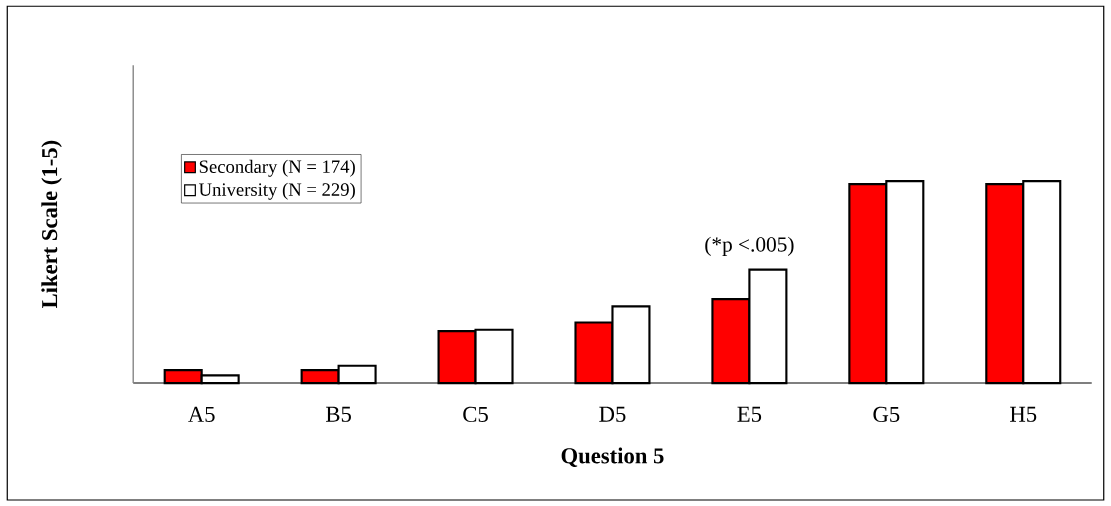 Image resolution: width=1111 pixels, height=506 pixels. I want to click on legend-label: Secondary (N = 174), so click(277, 168).